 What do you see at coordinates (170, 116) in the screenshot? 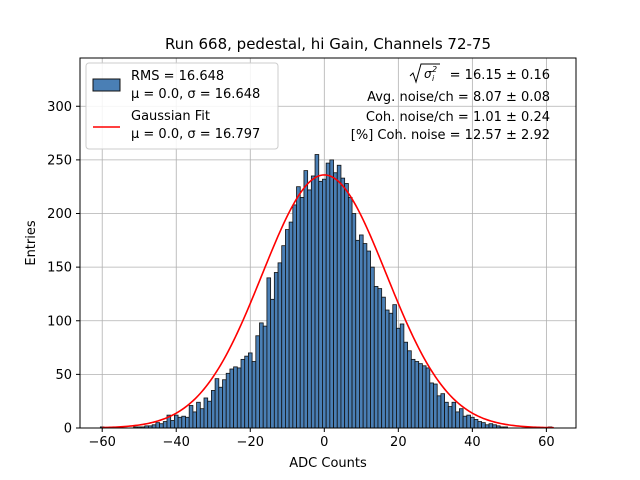
I see `legend-label-fit: Gaussian Fit` at bounding box center [170, 116].